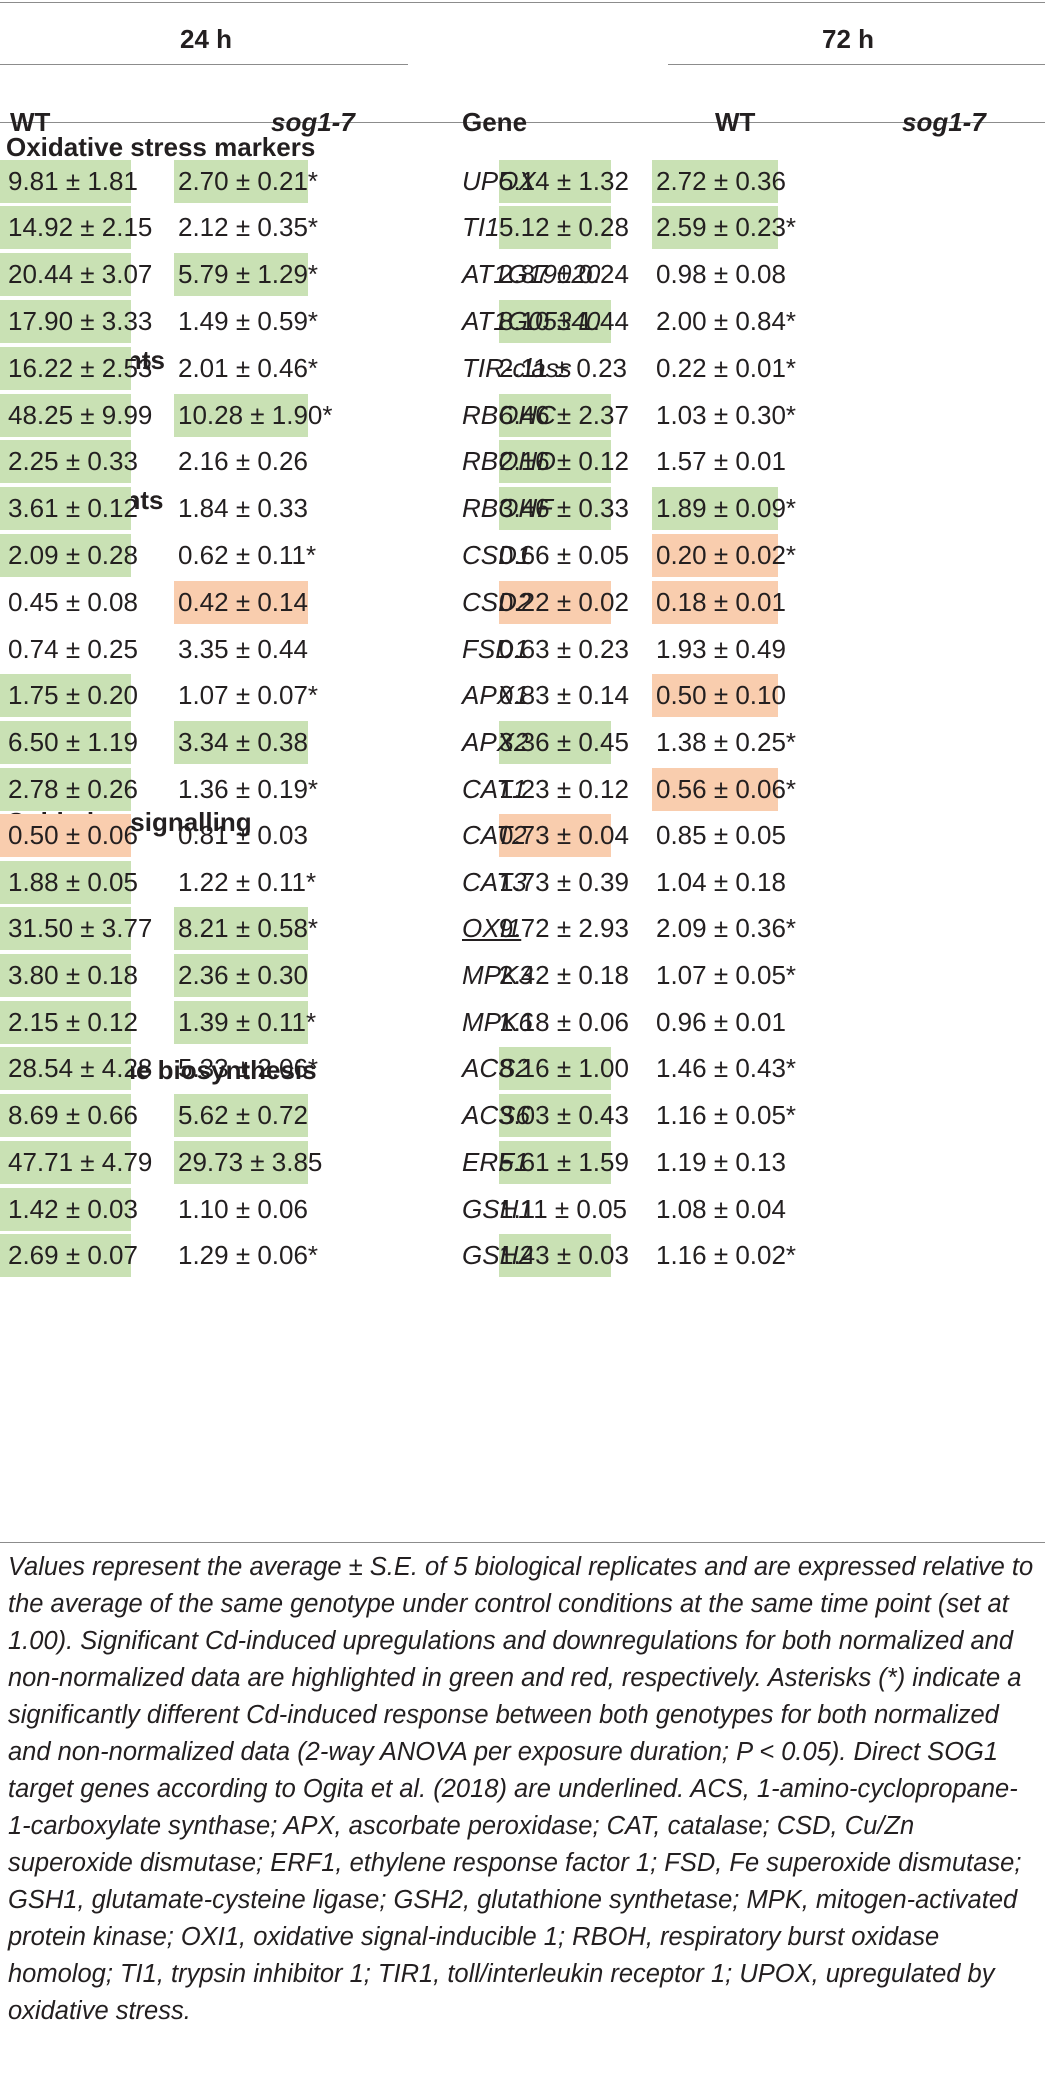  Describe the element at coordinates (80, 368) in the screenshot. I see `value-cell-wt24: 16.22 ± 2.53` at that location.